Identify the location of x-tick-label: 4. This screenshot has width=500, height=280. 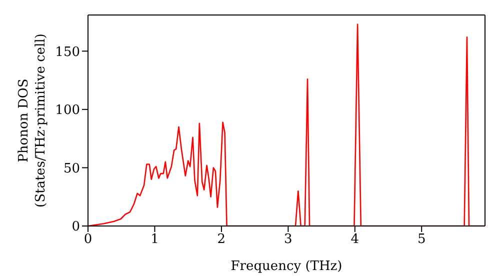
(355, 240).